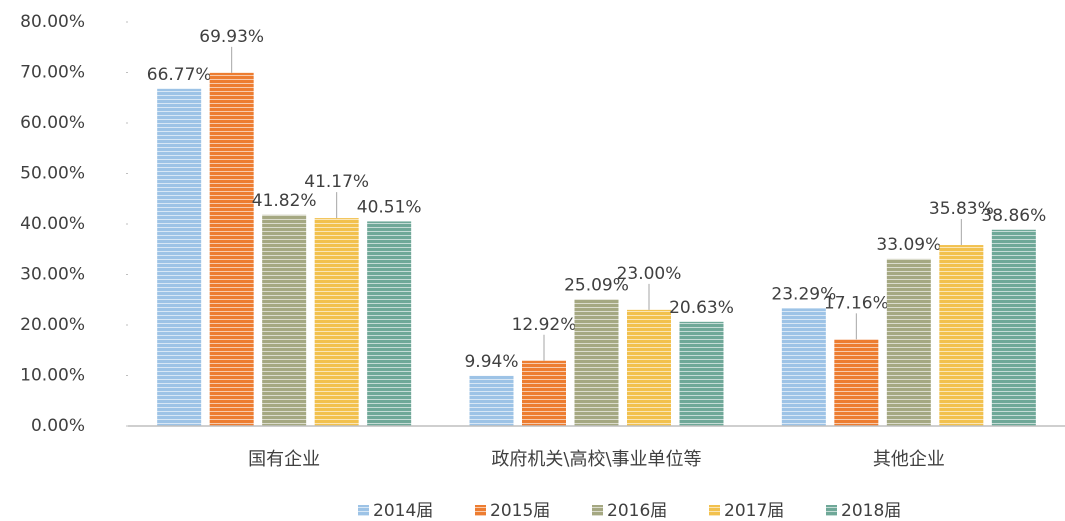 Image resolution: width=1065 pixels, height=521 pixels. Describe the element at coordinates (52, 174) in the screenshot. I see `y-tick-label: 50.00%` at that location.